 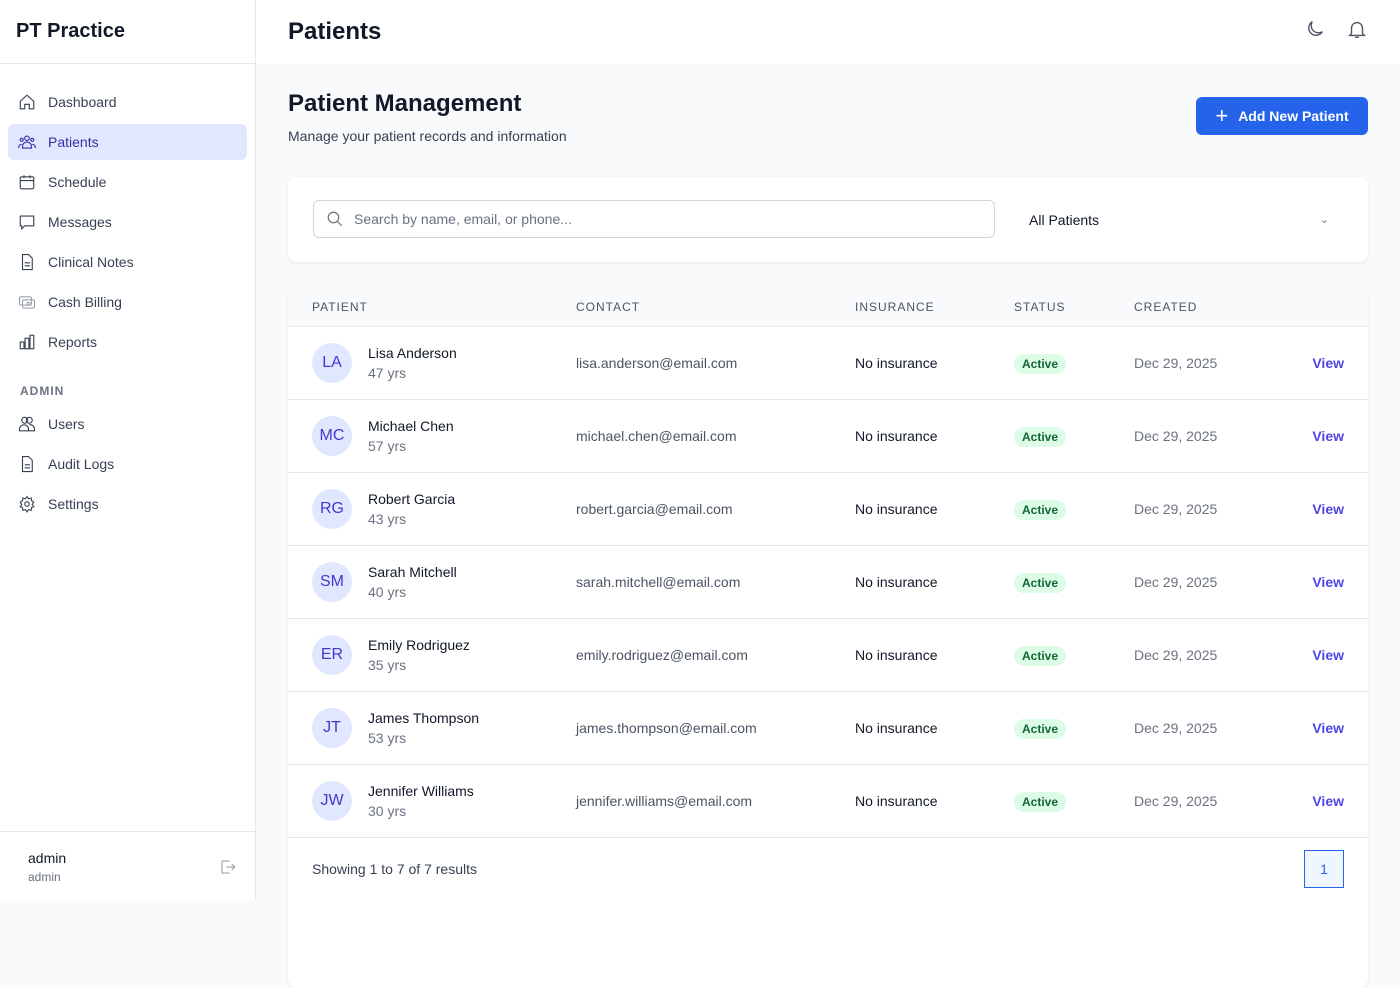 I want to click on nav-label: Cash Billing, so click(x=85, y=302).